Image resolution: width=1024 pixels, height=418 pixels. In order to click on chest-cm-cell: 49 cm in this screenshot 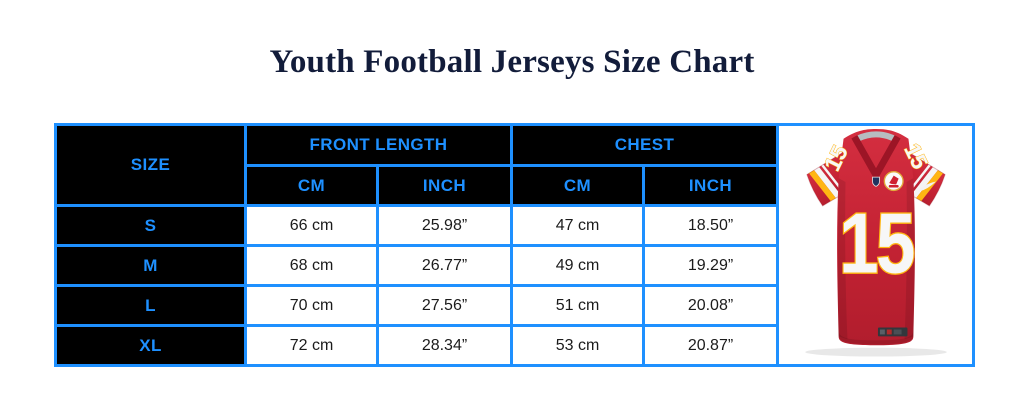, I will do `click(577, 265)`.